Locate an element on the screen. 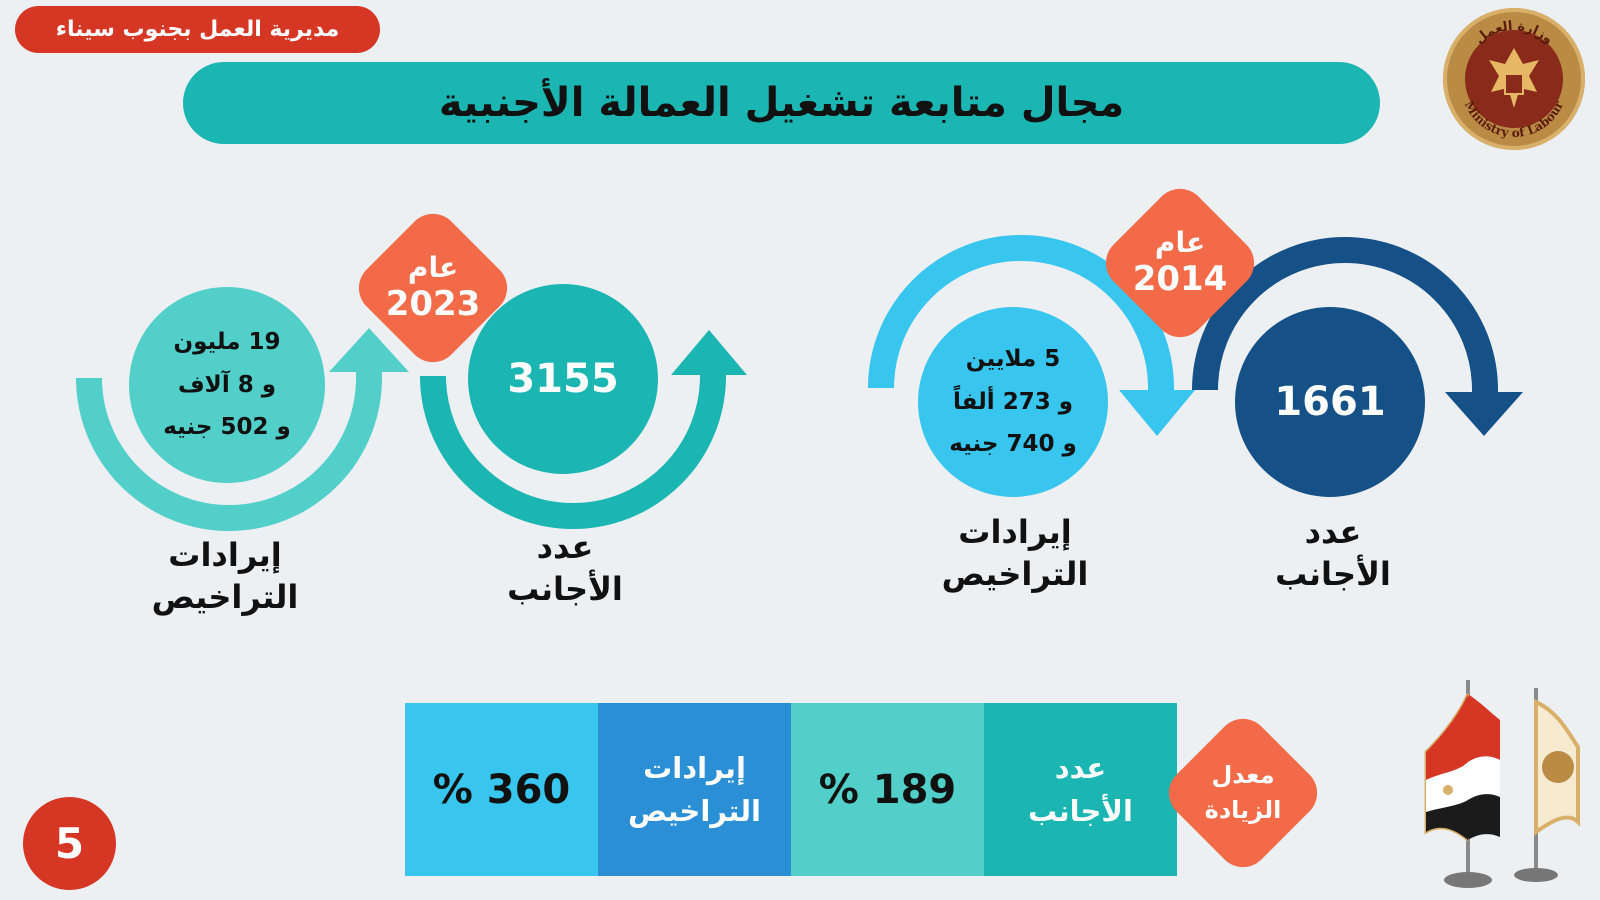 The image size is (1600, 900). foreigners-2023-circle: 3155 is located at coordinates (563, 379).